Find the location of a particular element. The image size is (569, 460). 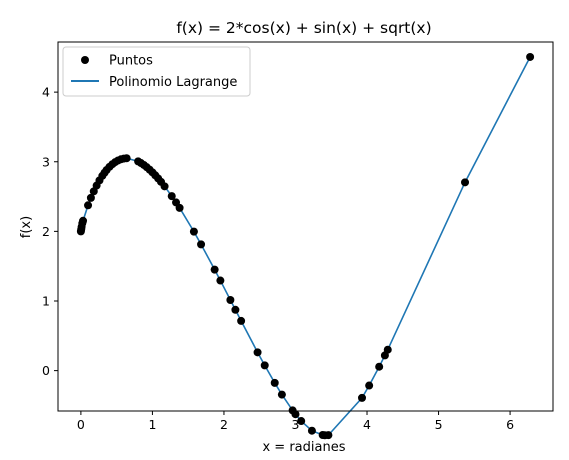

y-tick-label: 4 is located at coordinates (46, 92).